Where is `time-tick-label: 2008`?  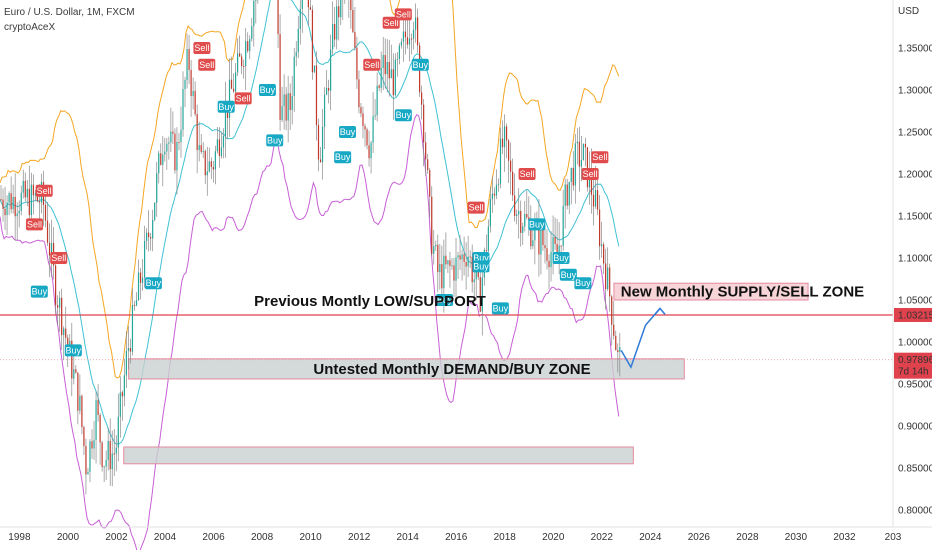
time-tick-label: 2008 is located at coordinates (262, 537).